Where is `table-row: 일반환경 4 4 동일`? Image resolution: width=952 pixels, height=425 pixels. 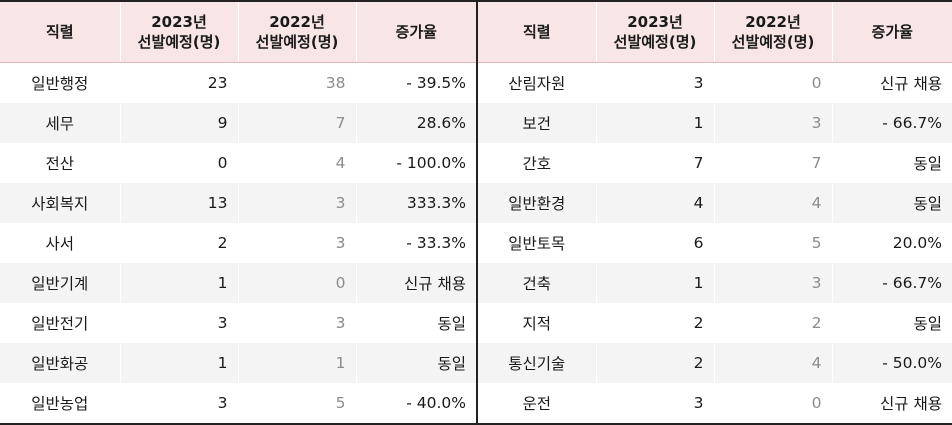 table-row: 일반환경 4 4 동일 is located at coordinates (715, 203).